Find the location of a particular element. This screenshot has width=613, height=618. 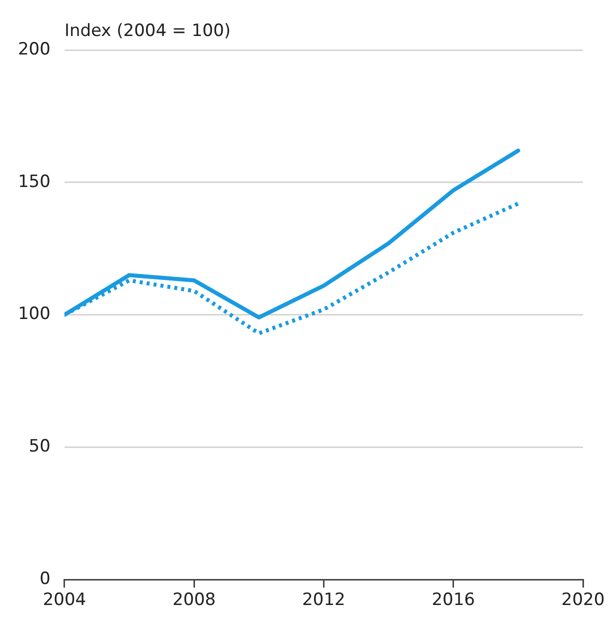

x-tick-label: 2008 is located at coordinates (194, 600).